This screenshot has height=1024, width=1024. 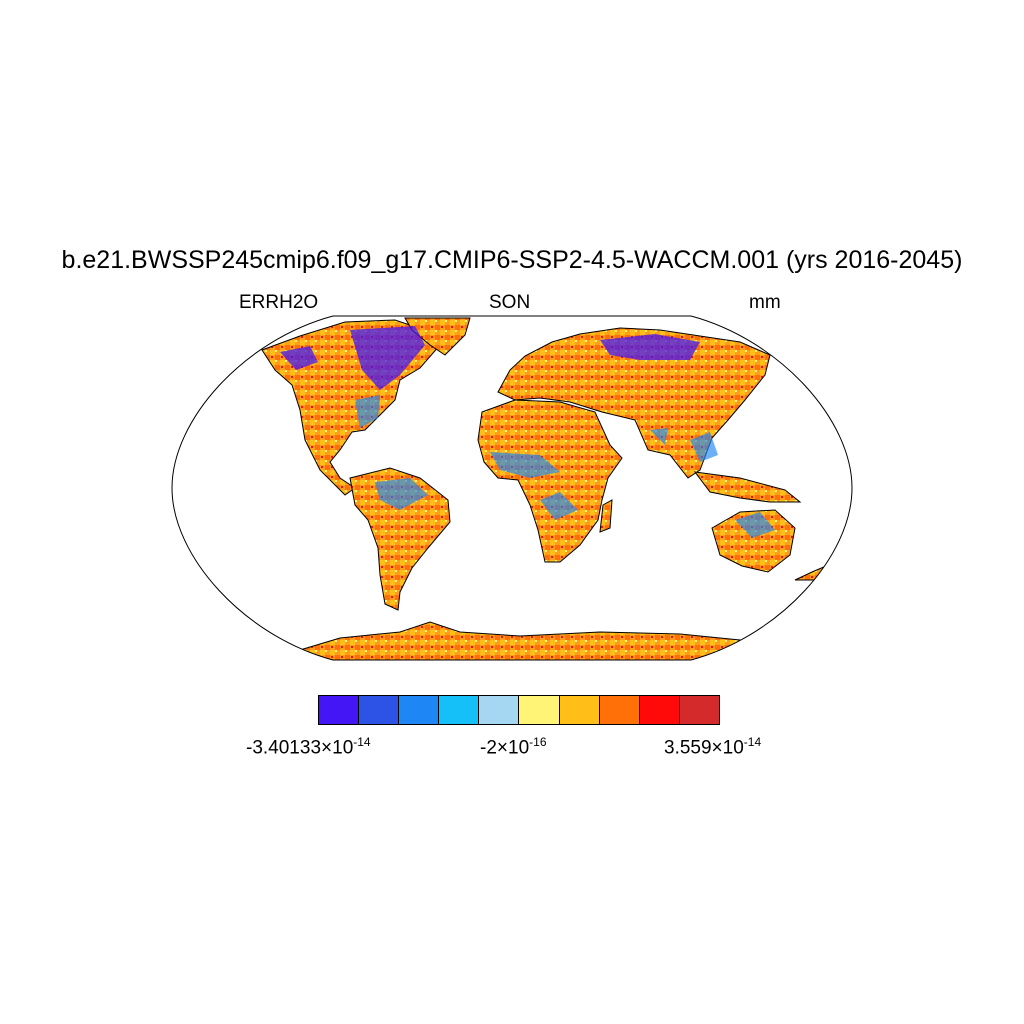 What do you see at coordinates (513, 747) in the screenshot?
I see `colorbar-mid-label: -2×10⁻¹⁶` at bounding box center [513, 747].